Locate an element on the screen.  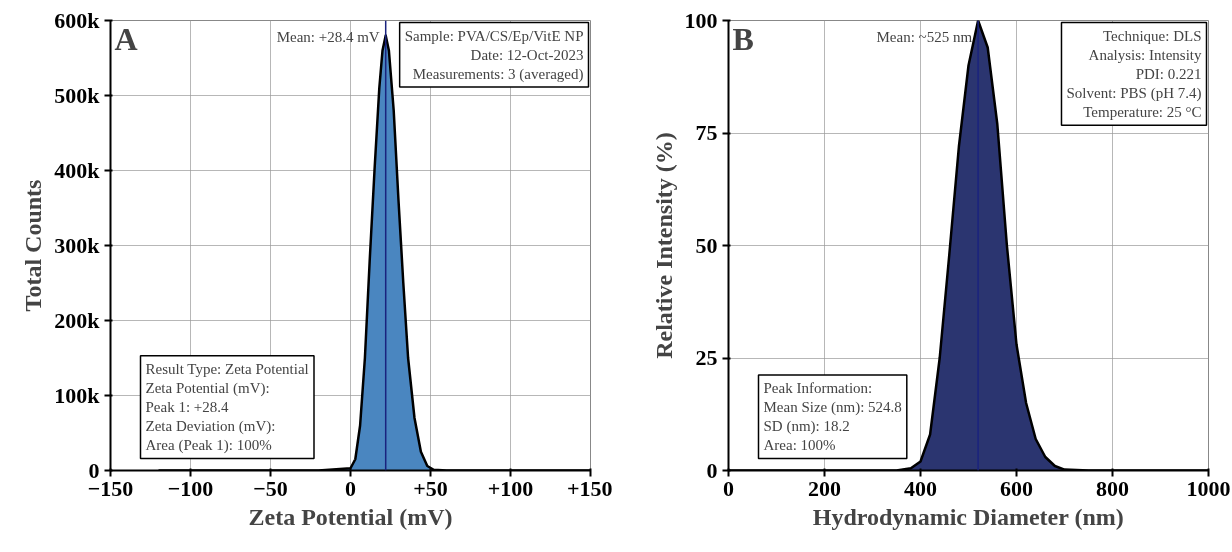
x-tick-label: +150 is located at coordinates (589, 488).